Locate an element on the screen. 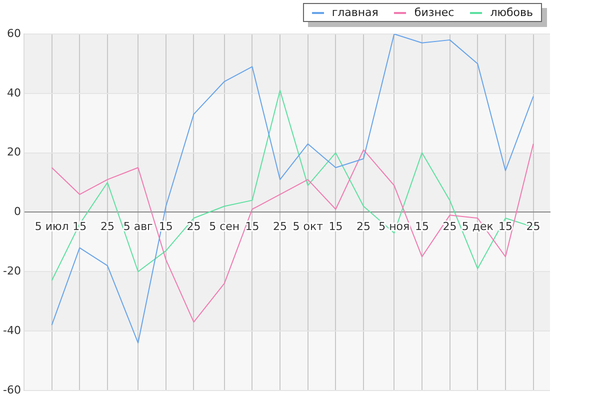 The image size is (600, 400). legend-label: любовь is located at coordinates (511, 12).